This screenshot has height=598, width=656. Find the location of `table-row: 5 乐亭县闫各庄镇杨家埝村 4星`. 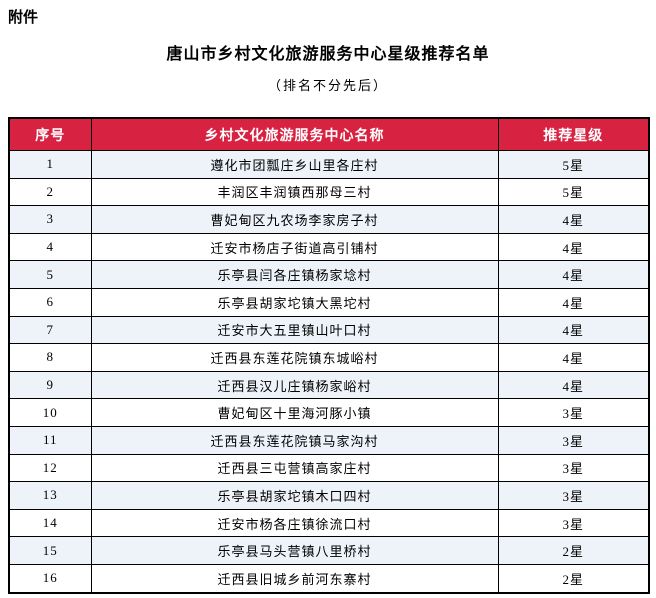

table-row: 5 乐亭县闫各庄镇杨家埝村 4星 is located at coordinates (329, 274).